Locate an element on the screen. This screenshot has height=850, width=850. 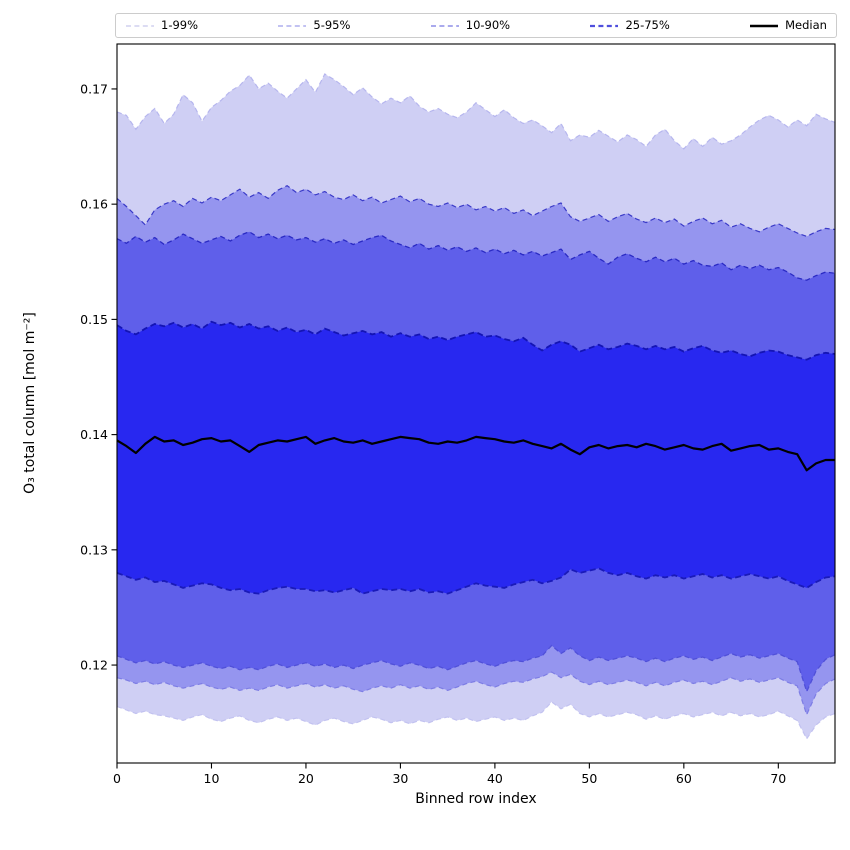
median-line is located at coordinates (475, 453).